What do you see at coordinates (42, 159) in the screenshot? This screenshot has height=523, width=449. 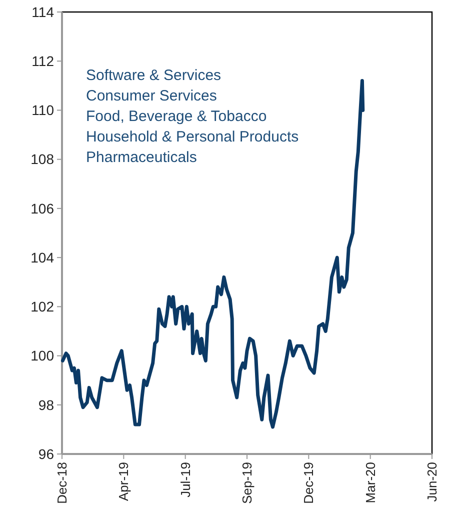 I see `y-tick-label: 108` at bounding box center [42, 159].